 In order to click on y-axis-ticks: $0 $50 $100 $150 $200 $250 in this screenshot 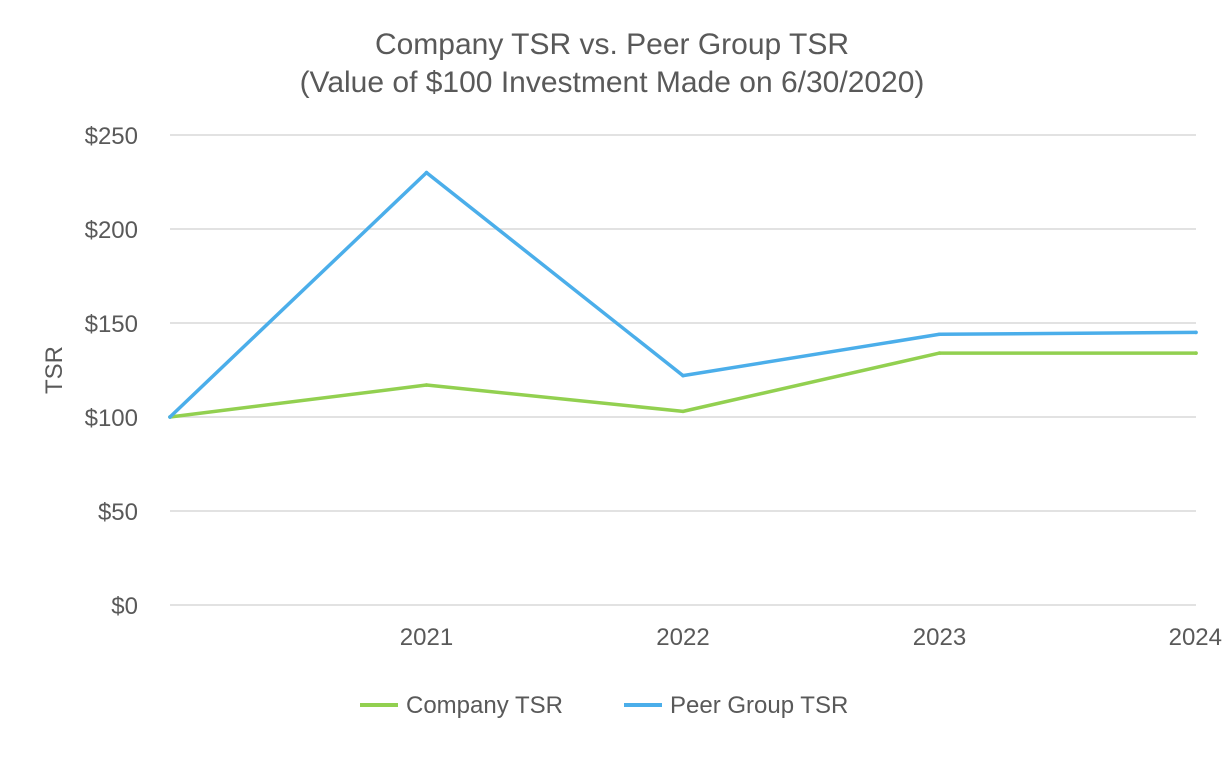, I will do `click(111, 371)`.